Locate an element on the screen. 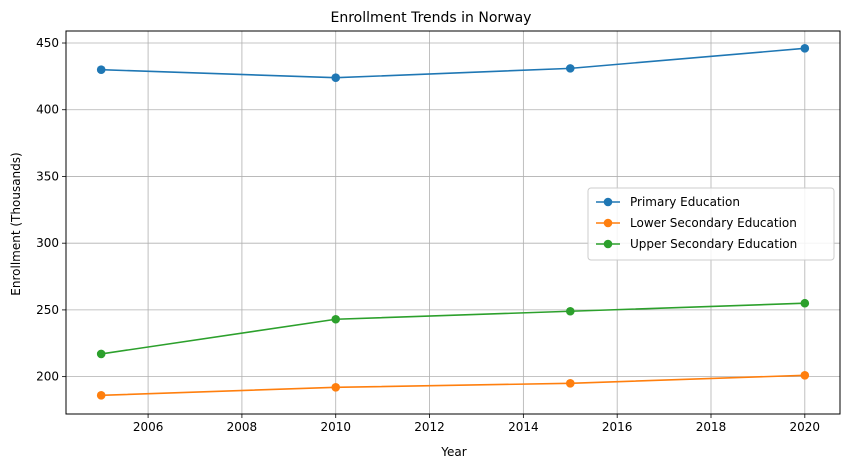 The height and width of the screenshot is (468, 850). x-axis-label: Year is located at coordinates (453, 452).